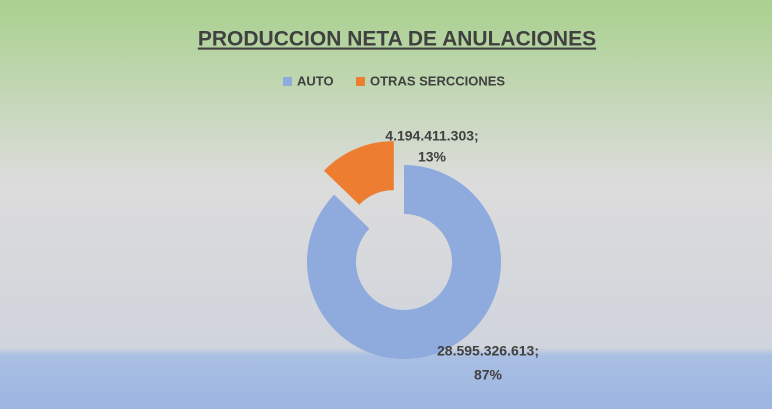  What do you see at coordinates (488, 375) in the screenshot?
I see `data-label-percent: 87%` at bounding box center [488, 375].